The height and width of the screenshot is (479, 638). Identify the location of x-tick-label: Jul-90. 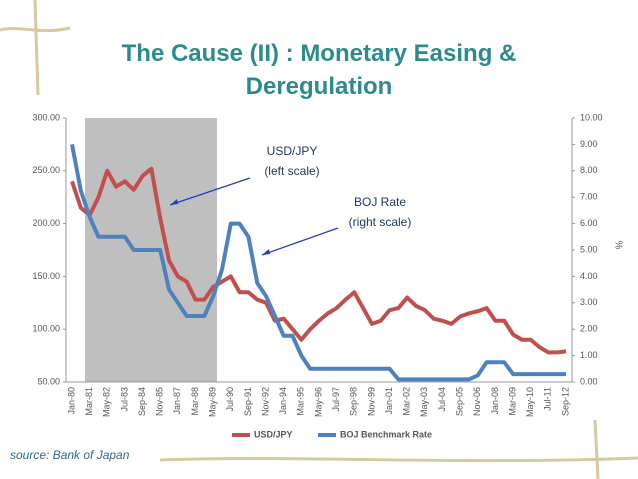
(230, 399).